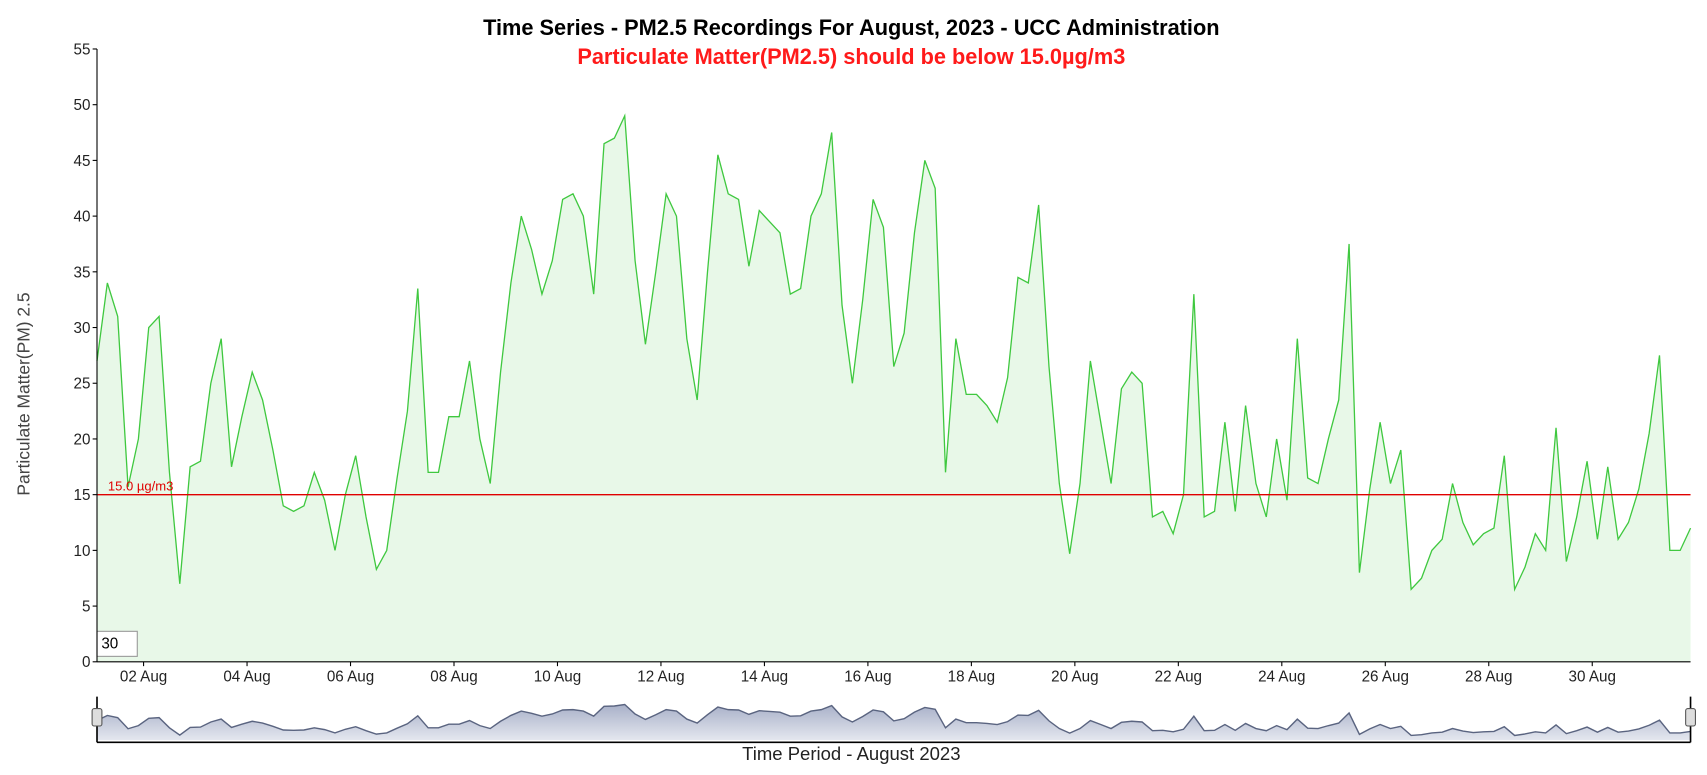 The height and width of the screenshot is (775, 1707). What do you see at coordinates (109, 644) in the screenshot?
I see `roll-period-value: 30` at bounding box center [109, 644].